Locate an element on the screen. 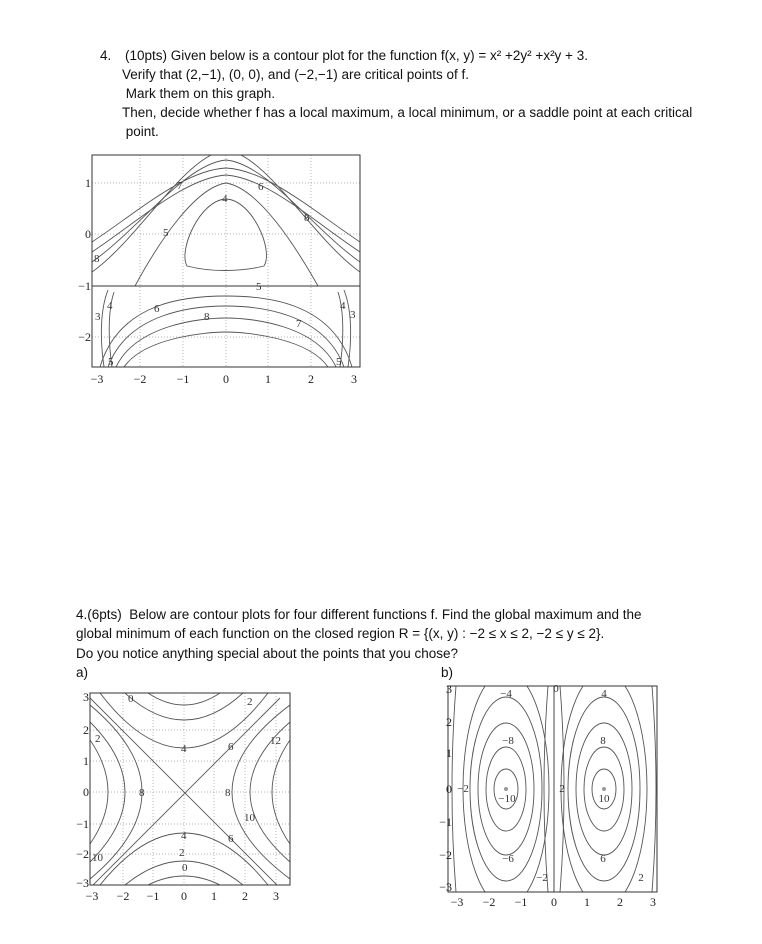 The image size is (762, 944). problem-line: Mark them on this graph. is located at coordinates (198, 93).